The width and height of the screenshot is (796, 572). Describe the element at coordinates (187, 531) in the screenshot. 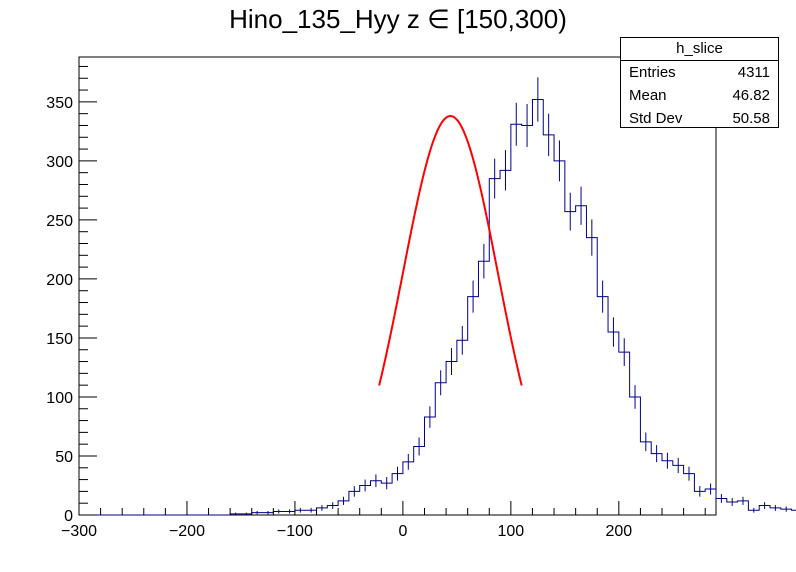

I see `x-tick-label: −200` at that location.